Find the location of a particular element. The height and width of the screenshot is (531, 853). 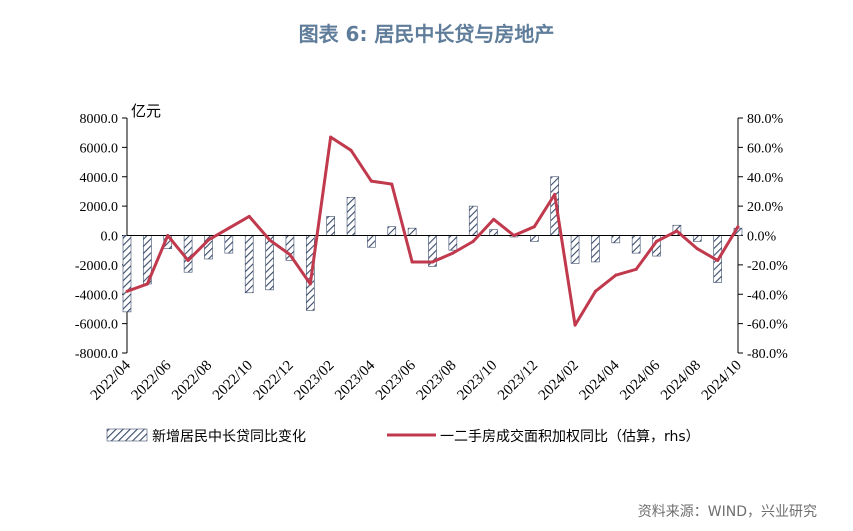

x-tick-label: 2024/06 is located at coordinates (640, 380).